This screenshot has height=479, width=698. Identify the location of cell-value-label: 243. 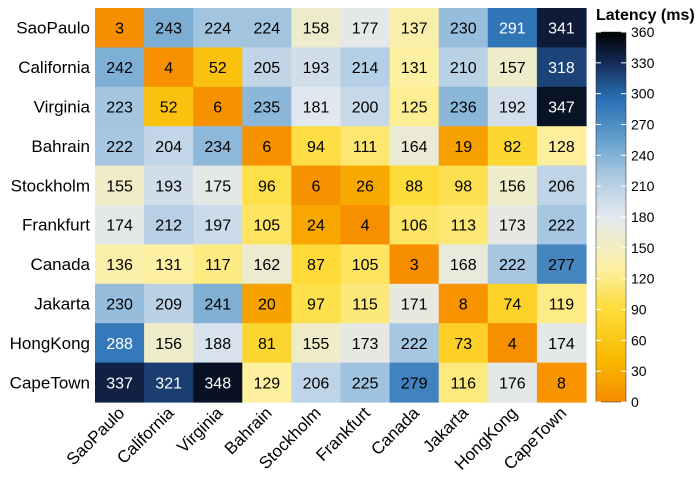
(168, 29).